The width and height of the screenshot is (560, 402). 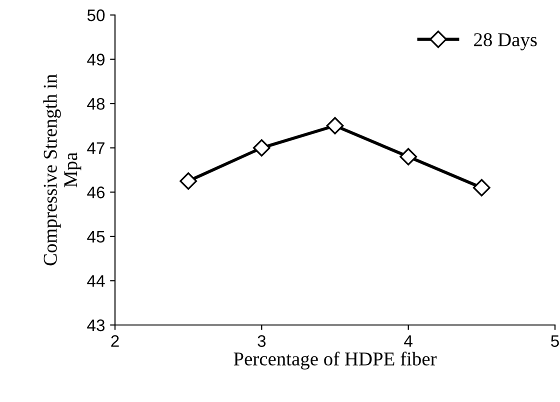 What do you see at coordinates (408, 341) in the screenshot?
I see `x-tick-label: 4` at bounding box center [408, 341].